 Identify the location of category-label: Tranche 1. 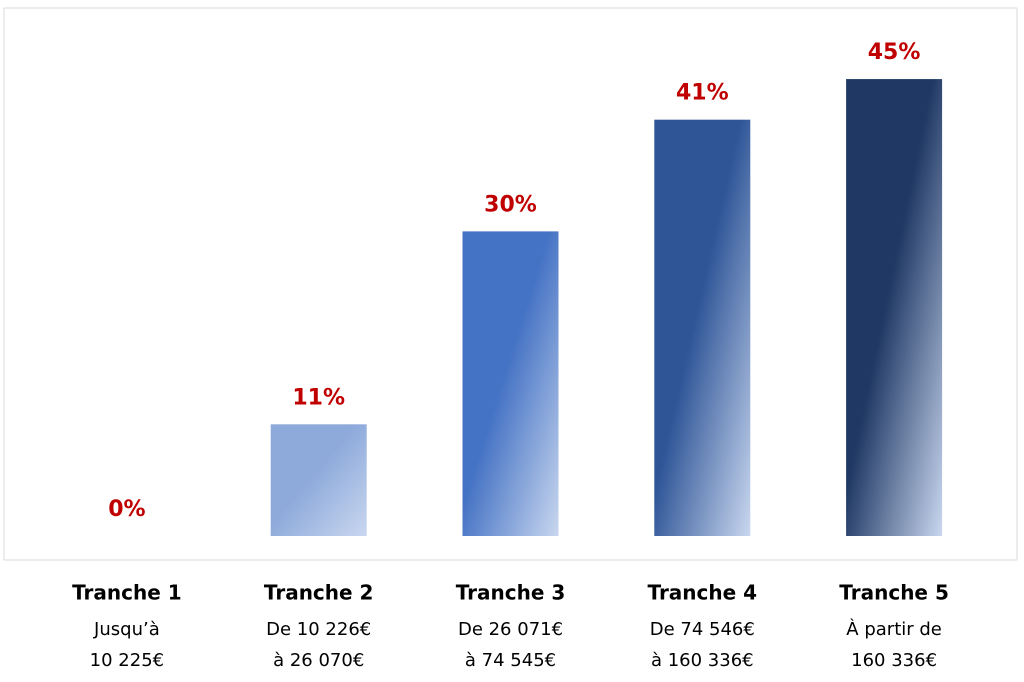
(127, 593).